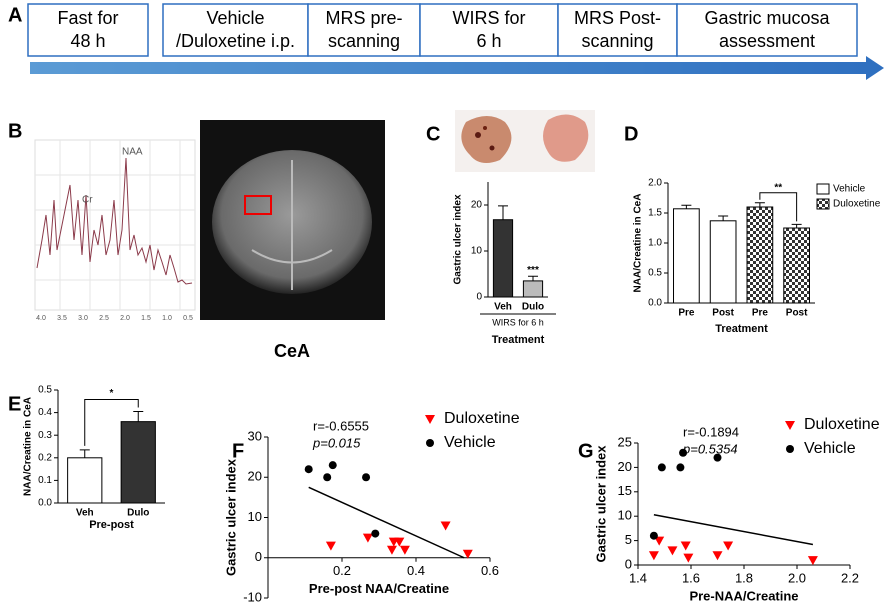 This screenshot has height=610, width=892. Describe the element at coordinates (850, 577) in the screenshot. I see `x-tick-label: 2.2` at that location.